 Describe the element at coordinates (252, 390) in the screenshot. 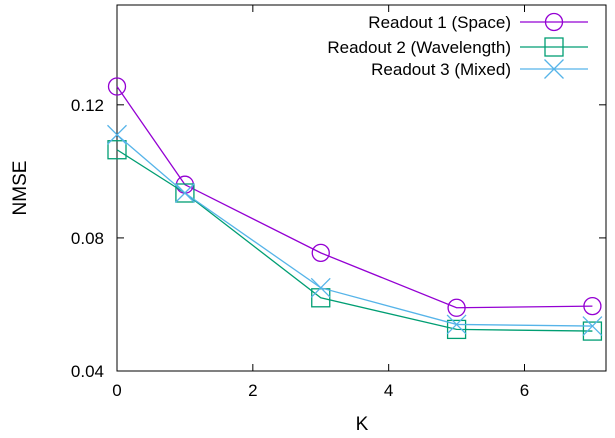

I see `x-tick-label: 2` at that location.